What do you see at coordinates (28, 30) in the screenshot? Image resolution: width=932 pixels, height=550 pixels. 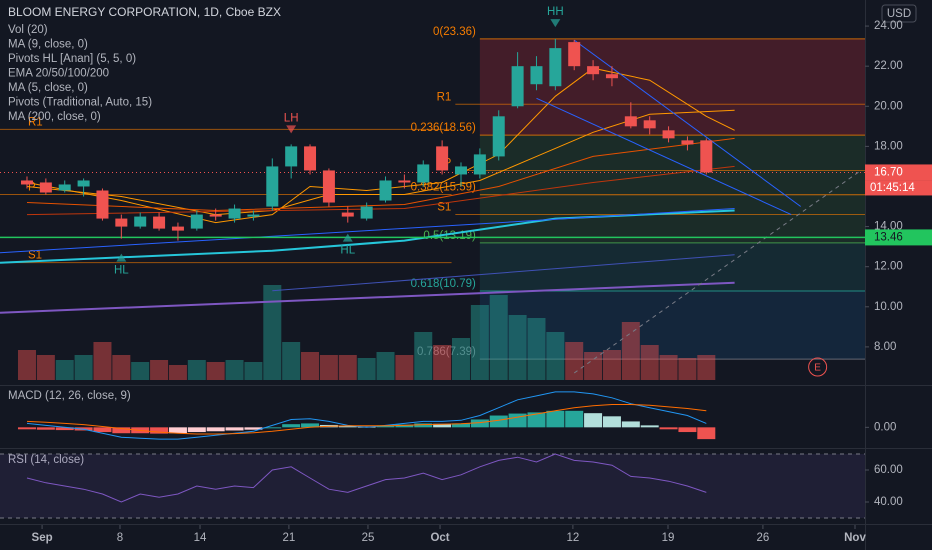 I see `indicator-legend: Vol (20)` at bounding box center [28, 30].